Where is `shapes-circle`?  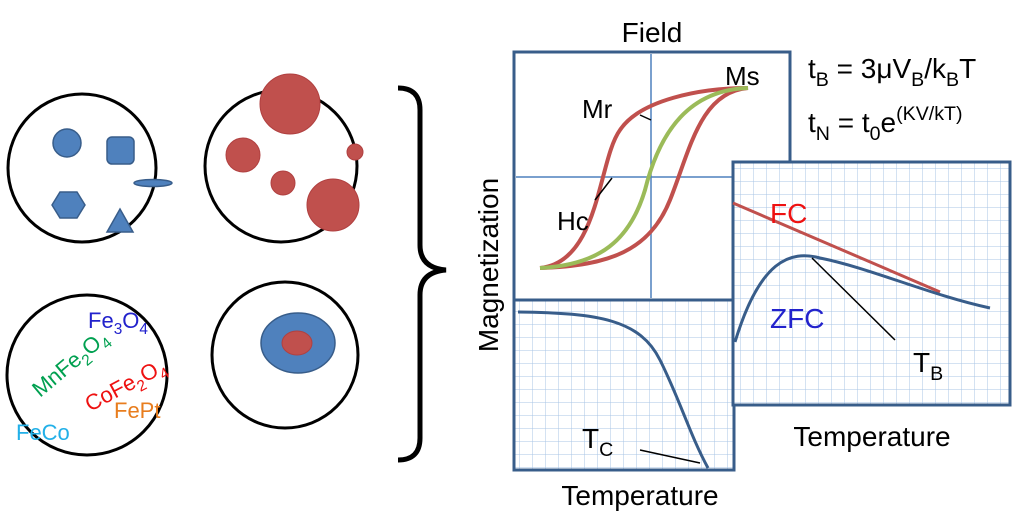 shapes-circle is located at coordinates (82, 168).